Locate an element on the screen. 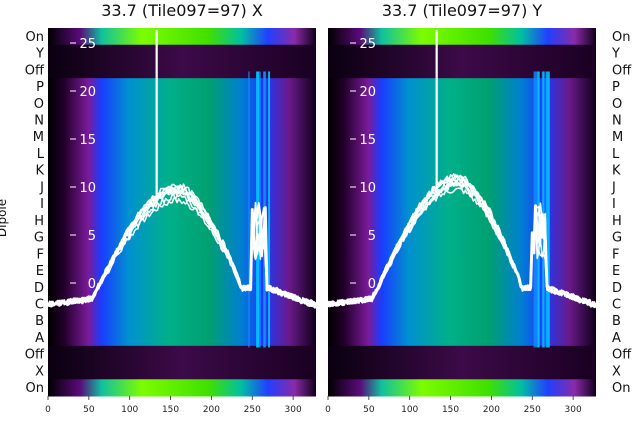 The image size is (640, 440). row-label-right: K is located at coordinates (616, 171).